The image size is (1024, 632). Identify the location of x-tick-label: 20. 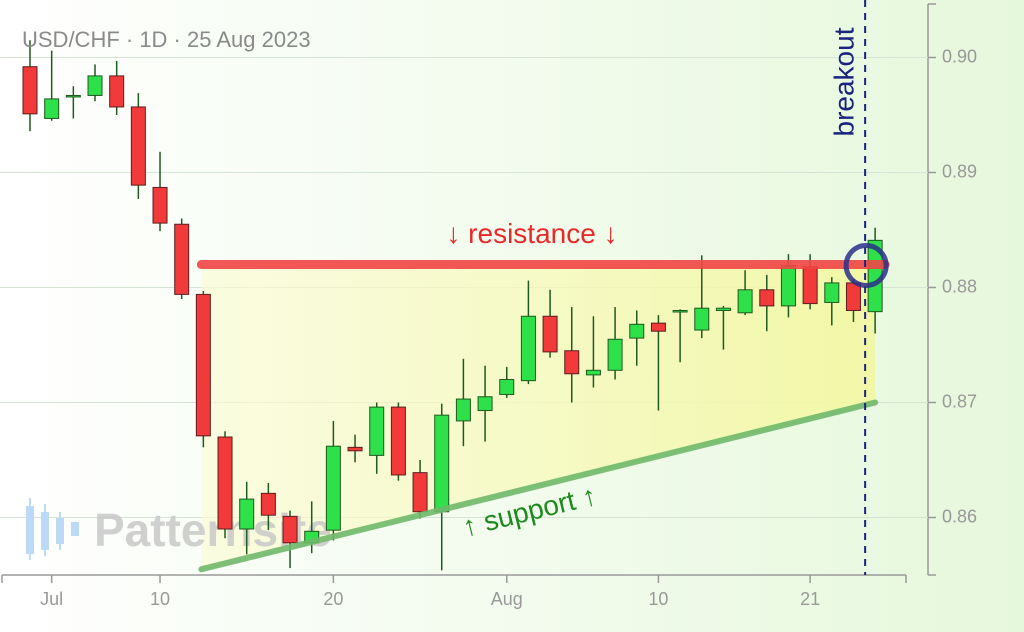
(333, 599).